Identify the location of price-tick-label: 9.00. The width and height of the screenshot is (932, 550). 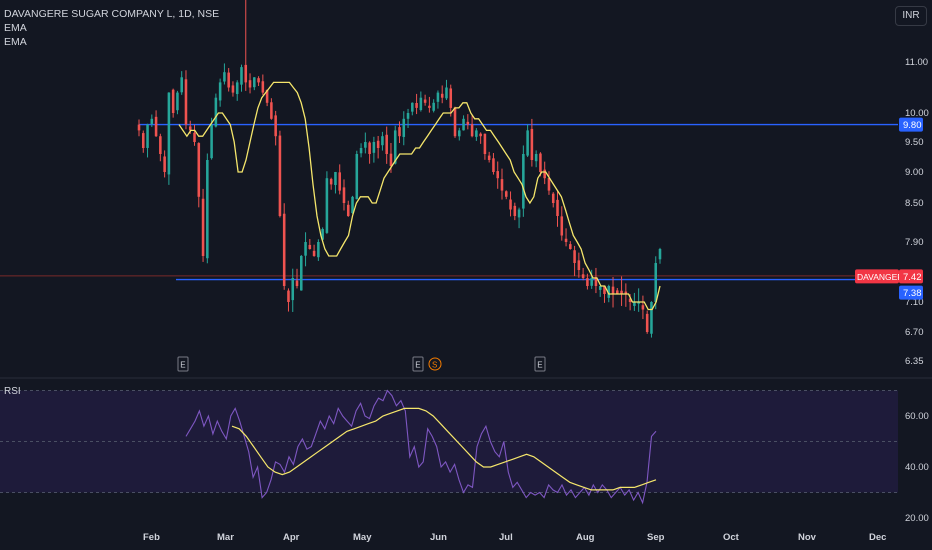
(914, 172).